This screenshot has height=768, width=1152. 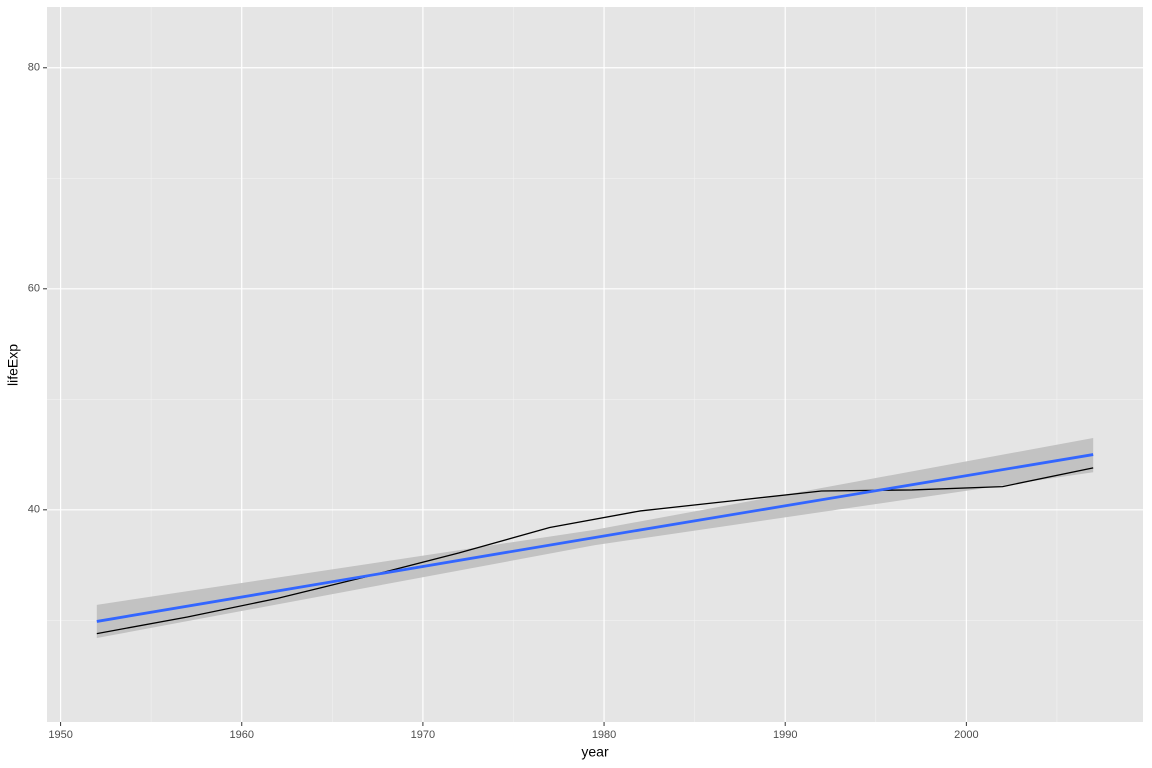 What do you see at coordinates (34, 68) in the screenshot?
I see `y-tick-label: 80` at bounding box center [34, 68].